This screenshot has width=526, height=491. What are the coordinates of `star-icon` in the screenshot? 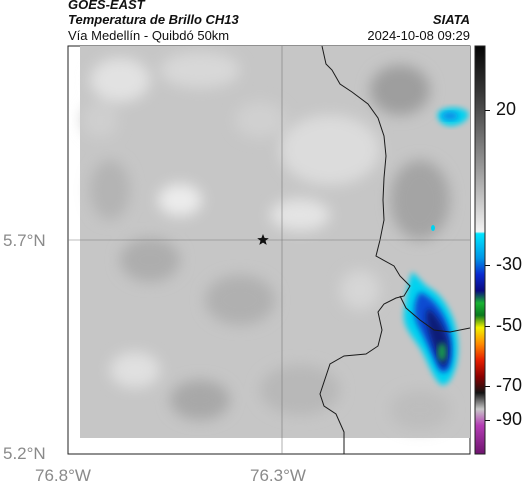 It's located at (263, 239).